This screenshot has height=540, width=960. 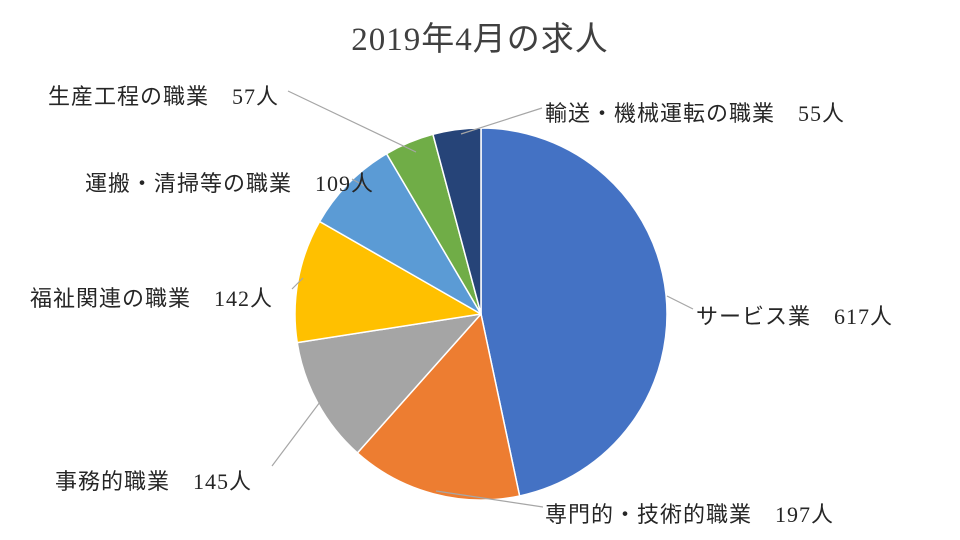 I want to click on slice-label-production-process: 生産工程の職業 57人, so click(x=164, y=96).